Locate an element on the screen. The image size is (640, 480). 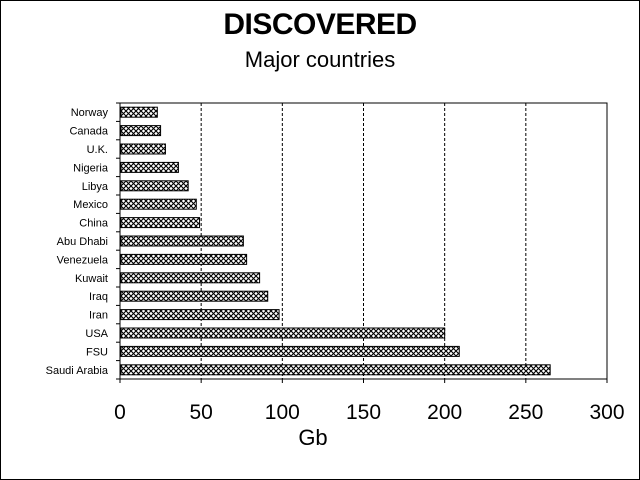
x-tick-label: 0 is located at coordinates (120, 412).